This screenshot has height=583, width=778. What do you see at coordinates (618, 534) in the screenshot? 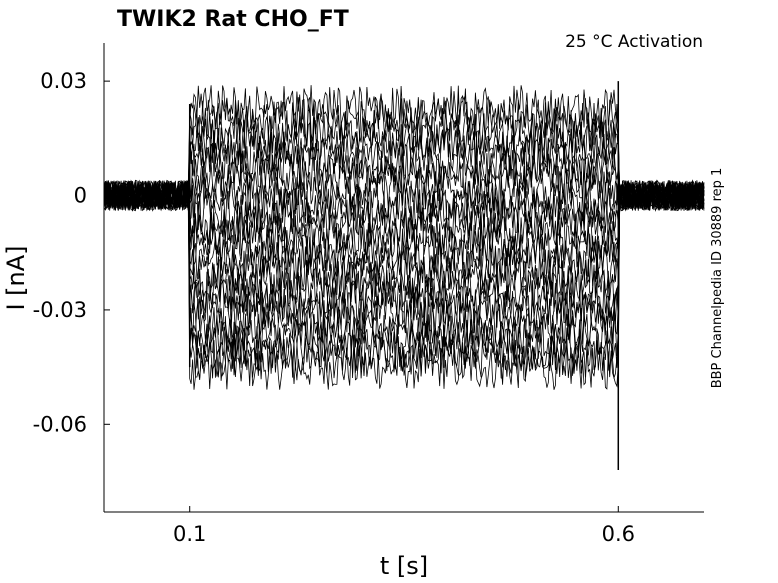
I see `x-tick-label: 0.6` at bounding box center [618, 534].